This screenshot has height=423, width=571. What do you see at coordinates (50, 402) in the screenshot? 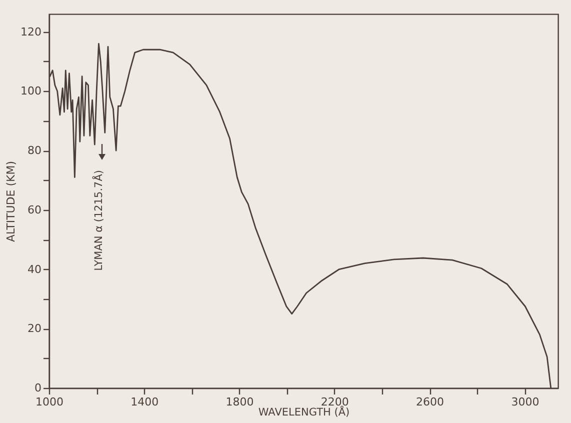
I see `x-tick-label: 1000` at bounding box center [50, 402].